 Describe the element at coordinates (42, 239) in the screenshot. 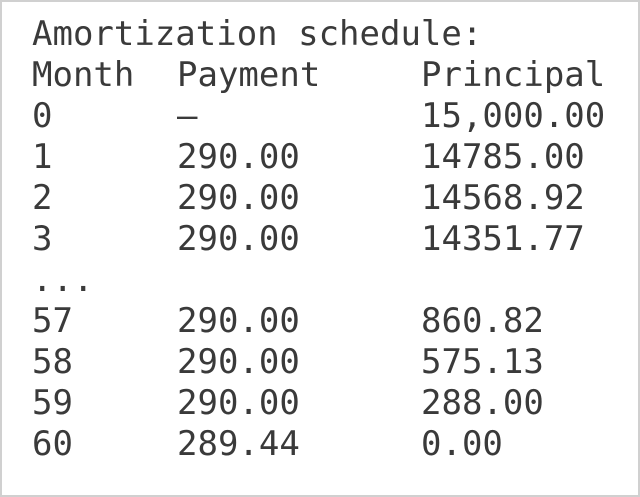

I see `table-cell: 3` at that location.